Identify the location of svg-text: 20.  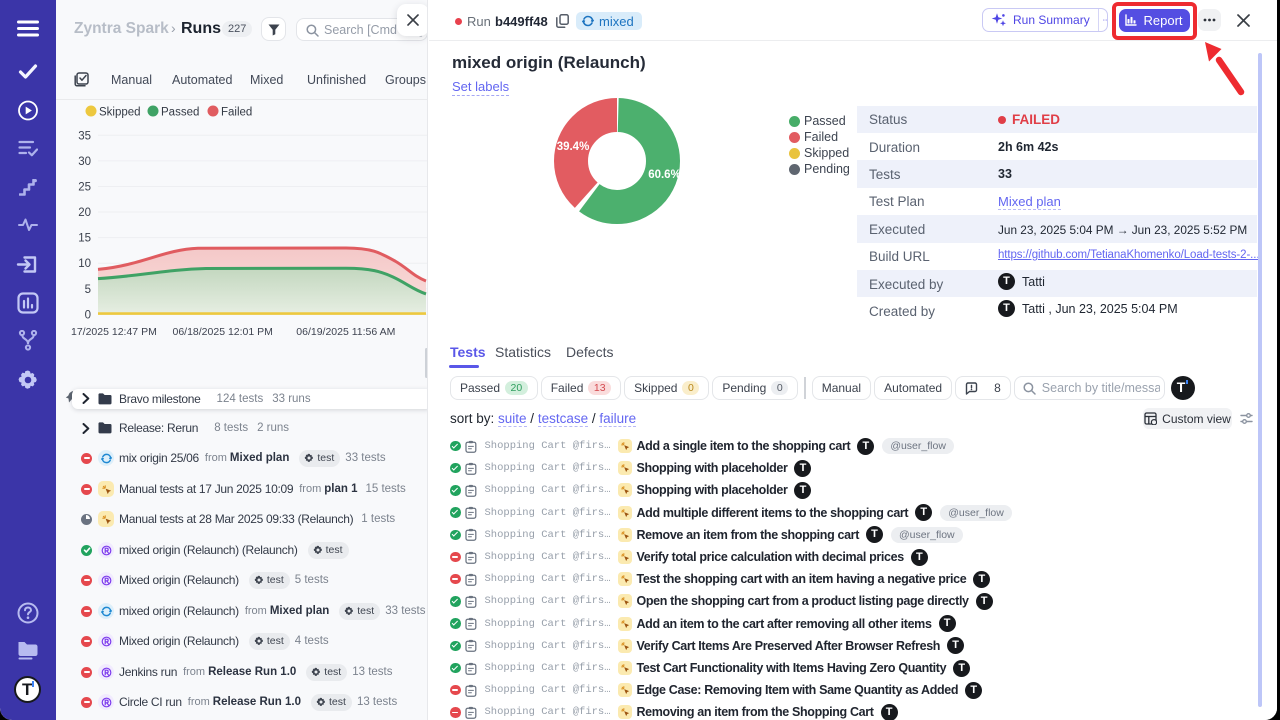
(84, 213).